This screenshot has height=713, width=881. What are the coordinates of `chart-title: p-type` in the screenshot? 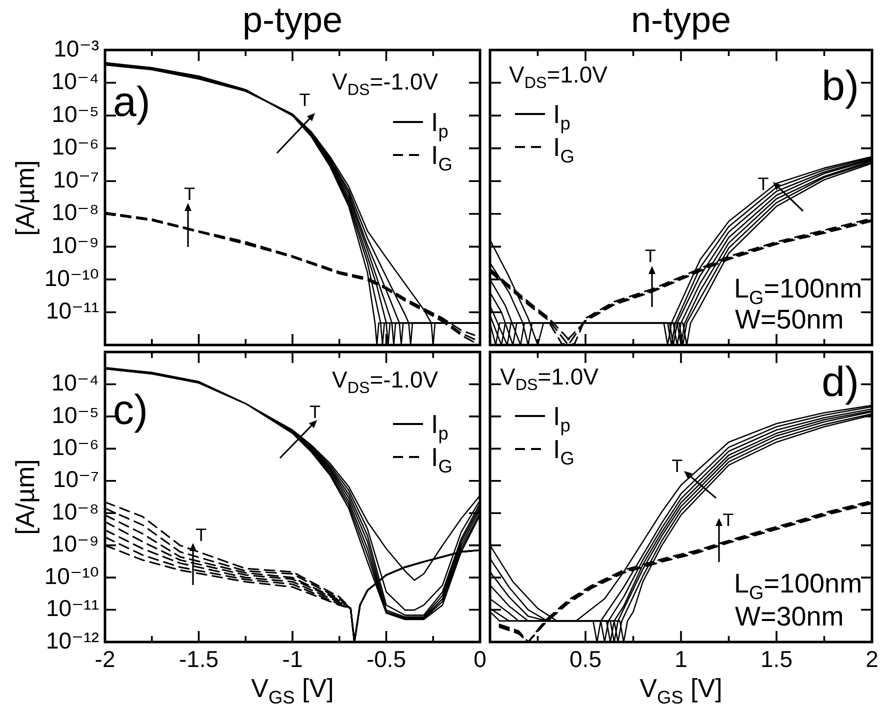 It's located at (292, 20).